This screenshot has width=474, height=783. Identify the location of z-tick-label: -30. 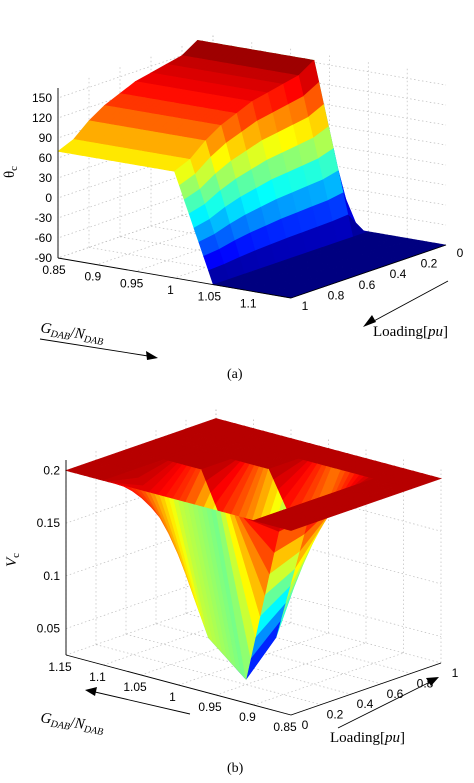
(44, 218).